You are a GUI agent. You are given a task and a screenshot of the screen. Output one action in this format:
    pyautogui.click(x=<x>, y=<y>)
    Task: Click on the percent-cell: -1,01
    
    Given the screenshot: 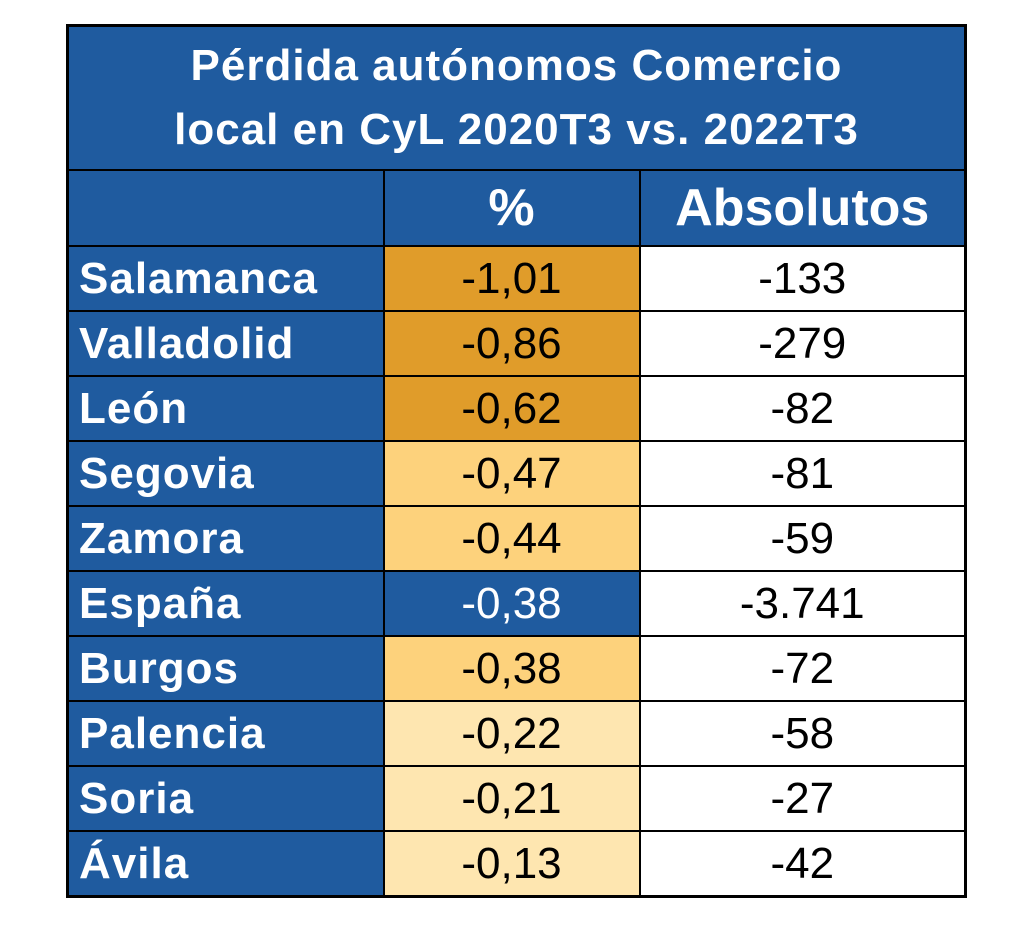 What is the action you would take?
    pyautogui.click(x=511, y=278)
    